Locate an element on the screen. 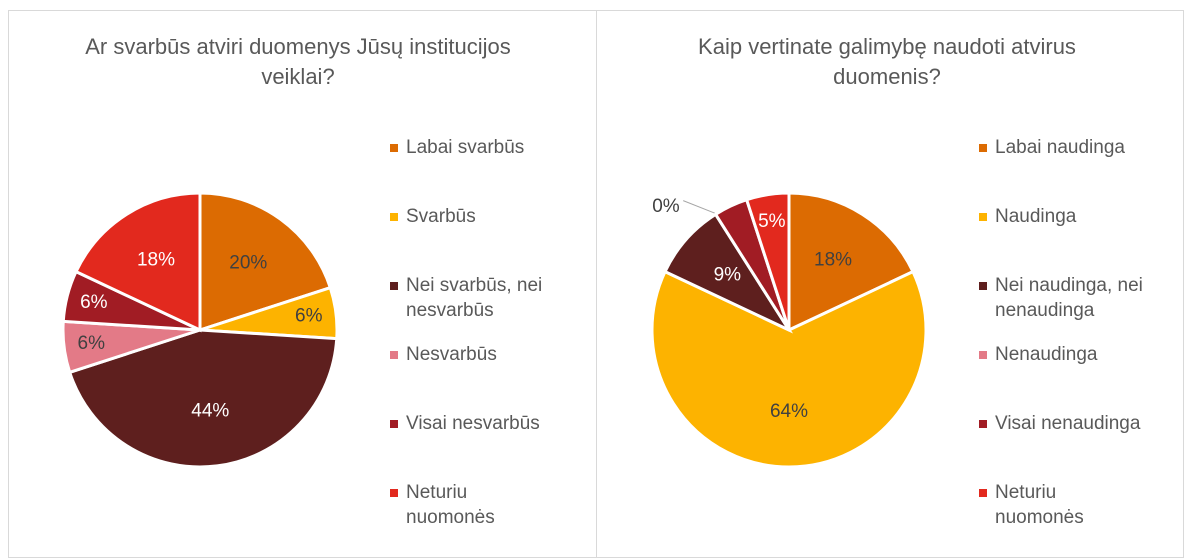  legend-entry: Nenaudinga is located at coordinates (1061, 354).